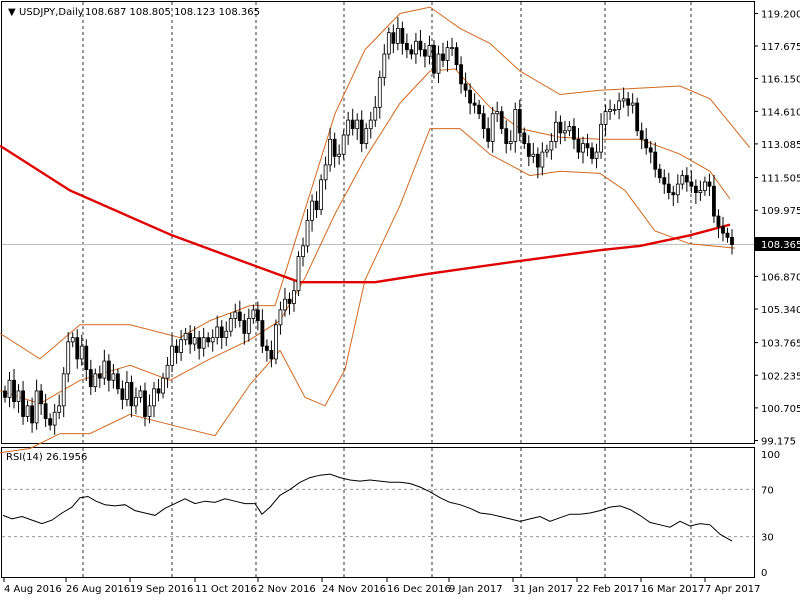  What do you see at coordinates (378, 513) in the screenshot?
I see `rsi-level-lines` at bounding box center [378, 513].